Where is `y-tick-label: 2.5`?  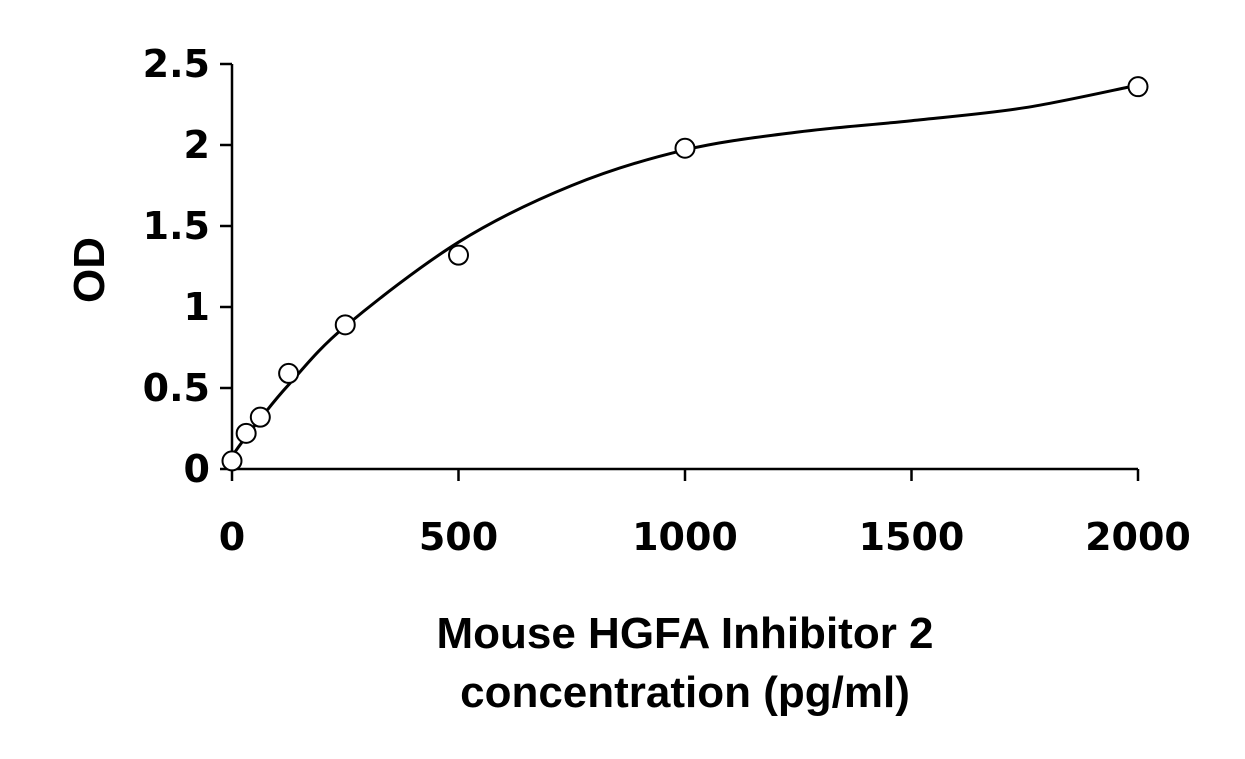 y-tick-label: 2.5 is located at coordinates (176, 64).